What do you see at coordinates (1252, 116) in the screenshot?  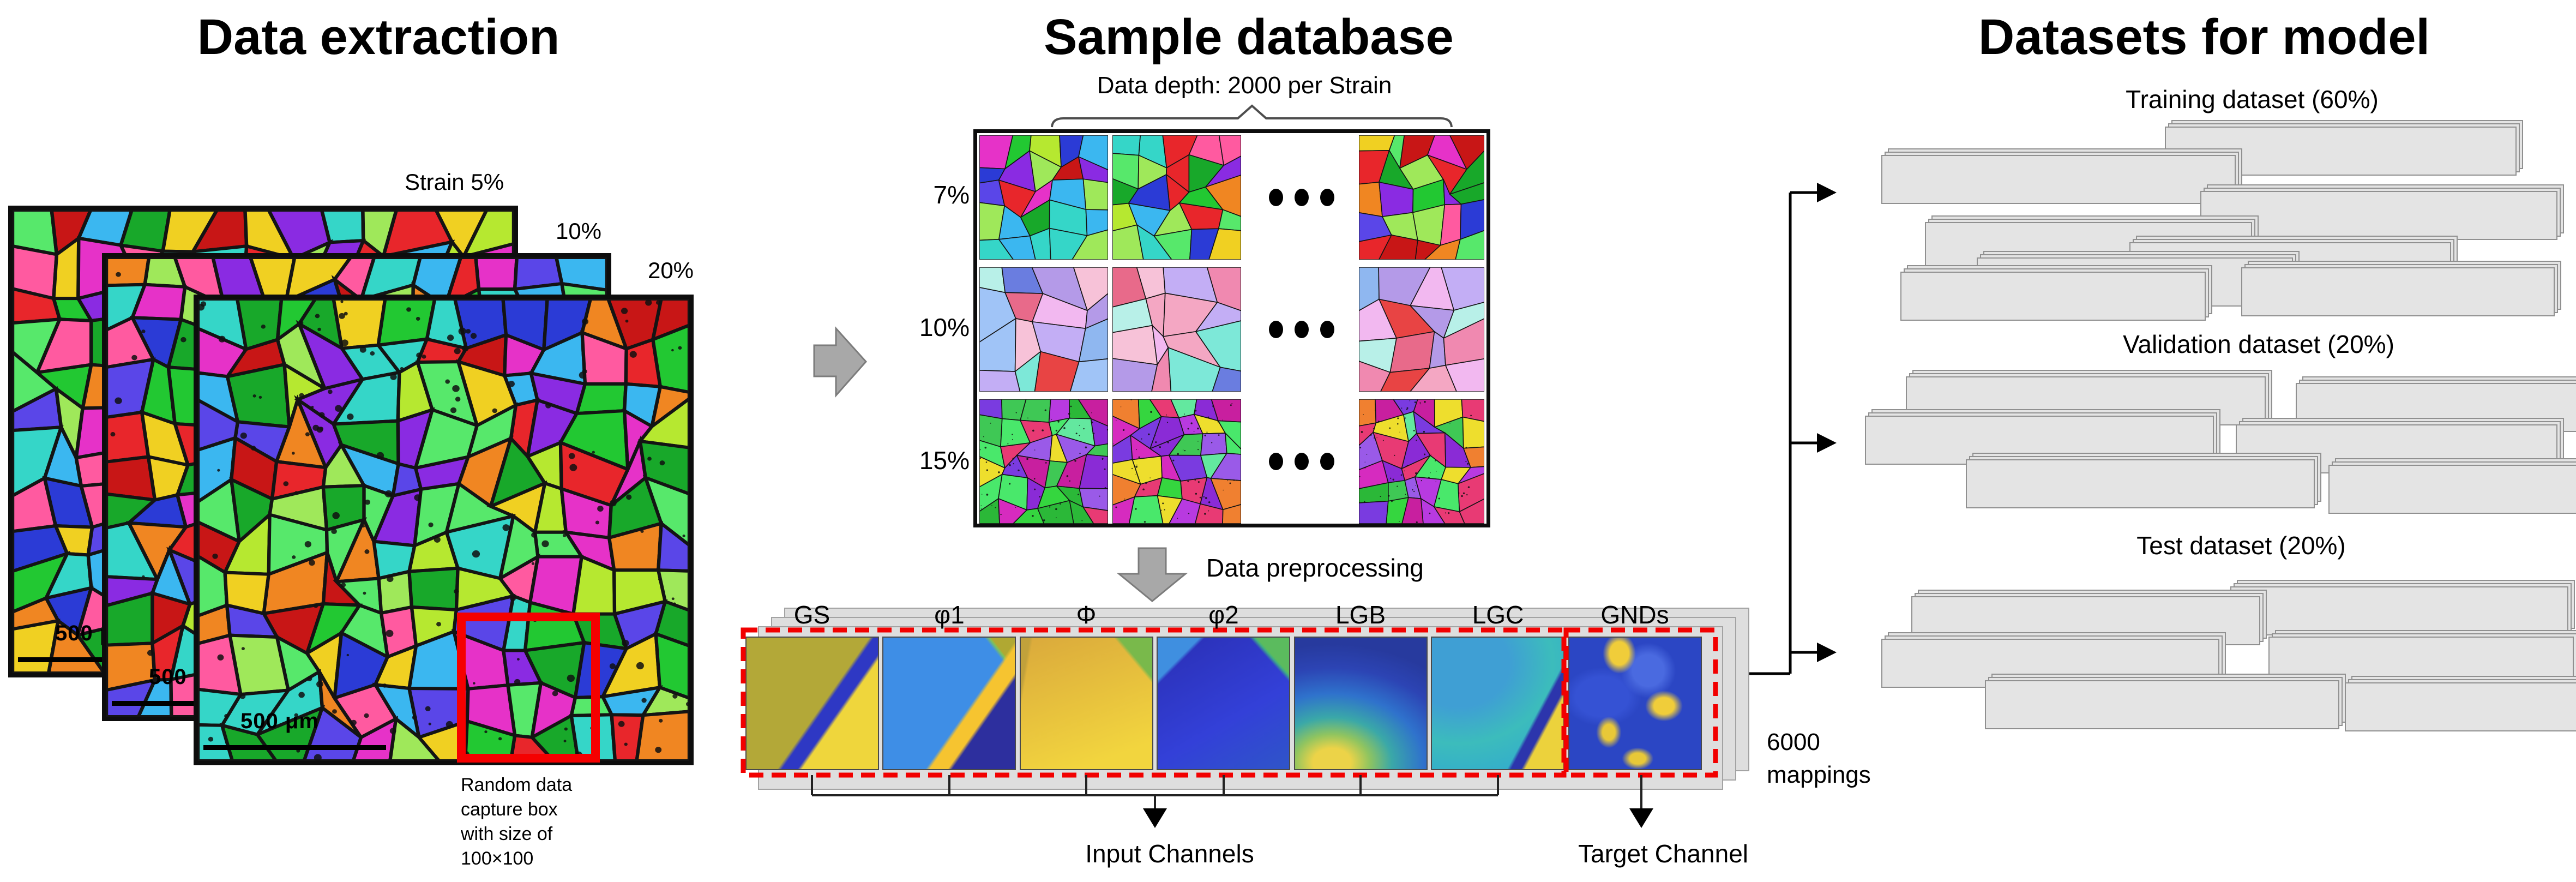 I see `brace-shape` at bounding box center [1252, 116].